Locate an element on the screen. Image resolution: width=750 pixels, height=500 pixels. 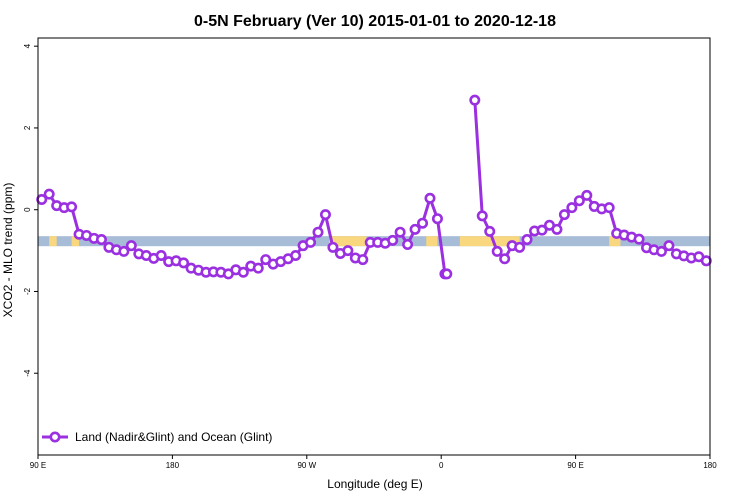
legend: Land (Nadir&Glint) and Ocean (Glint) is located at coordinates (157, 437).